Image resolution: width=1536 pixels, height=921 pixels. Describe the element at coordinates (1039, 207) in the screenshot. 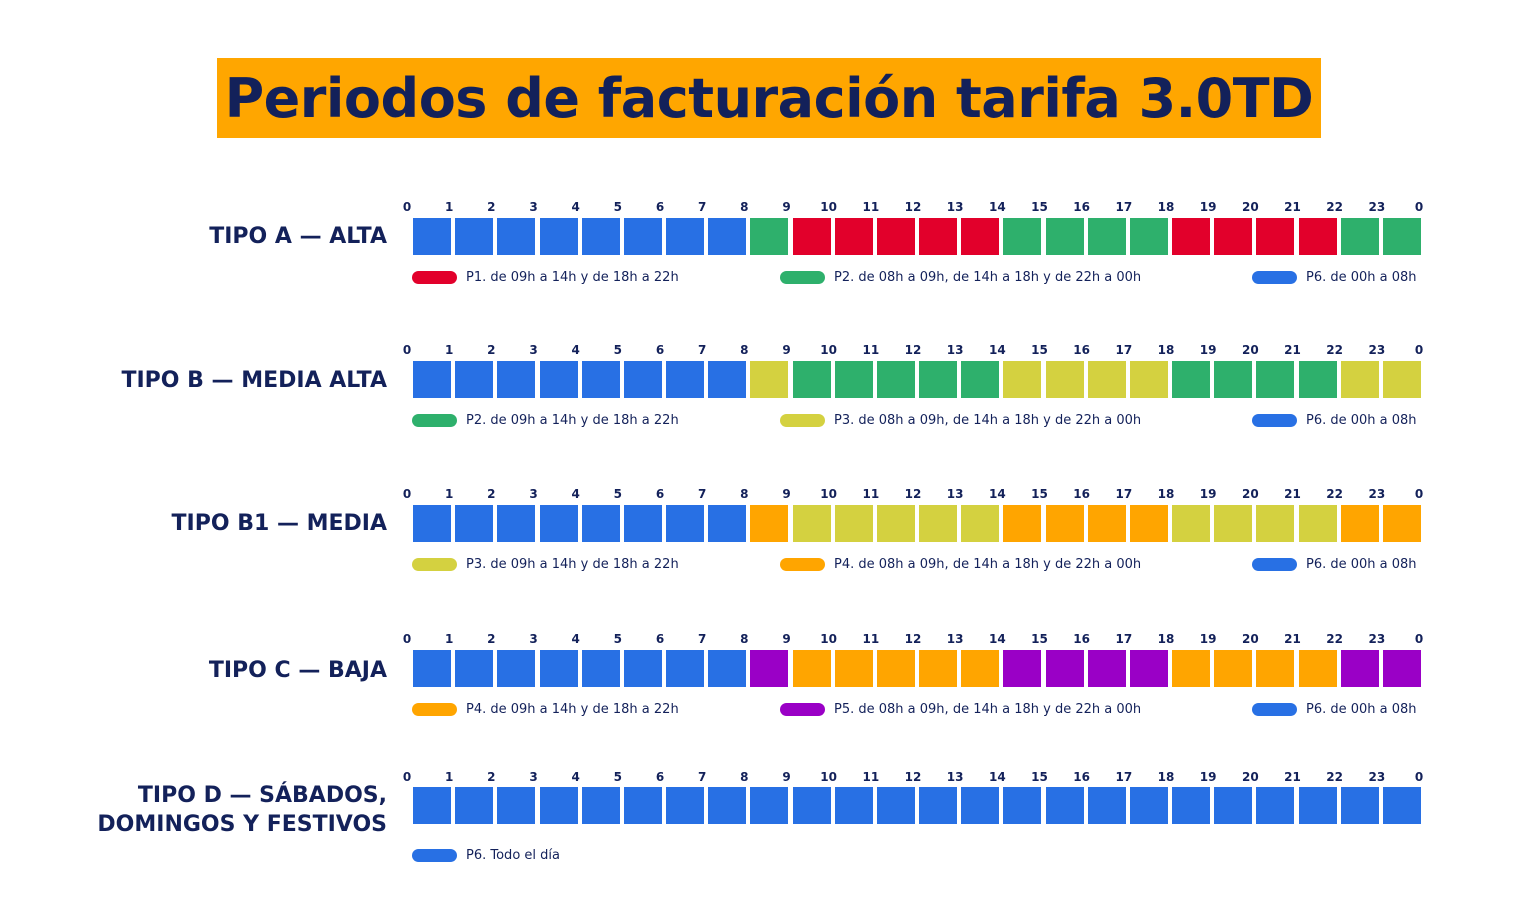

I see `hour-tick: 15` at that location.